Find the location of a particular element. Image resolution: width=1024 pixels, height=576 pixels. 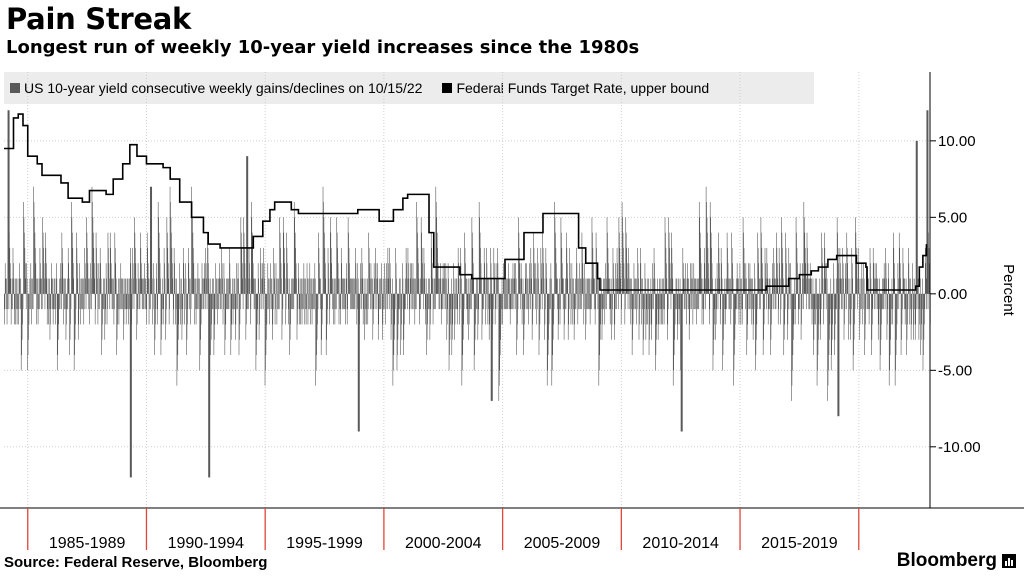

y-tick-label: -10.00 is located at coordinates (959, 447).